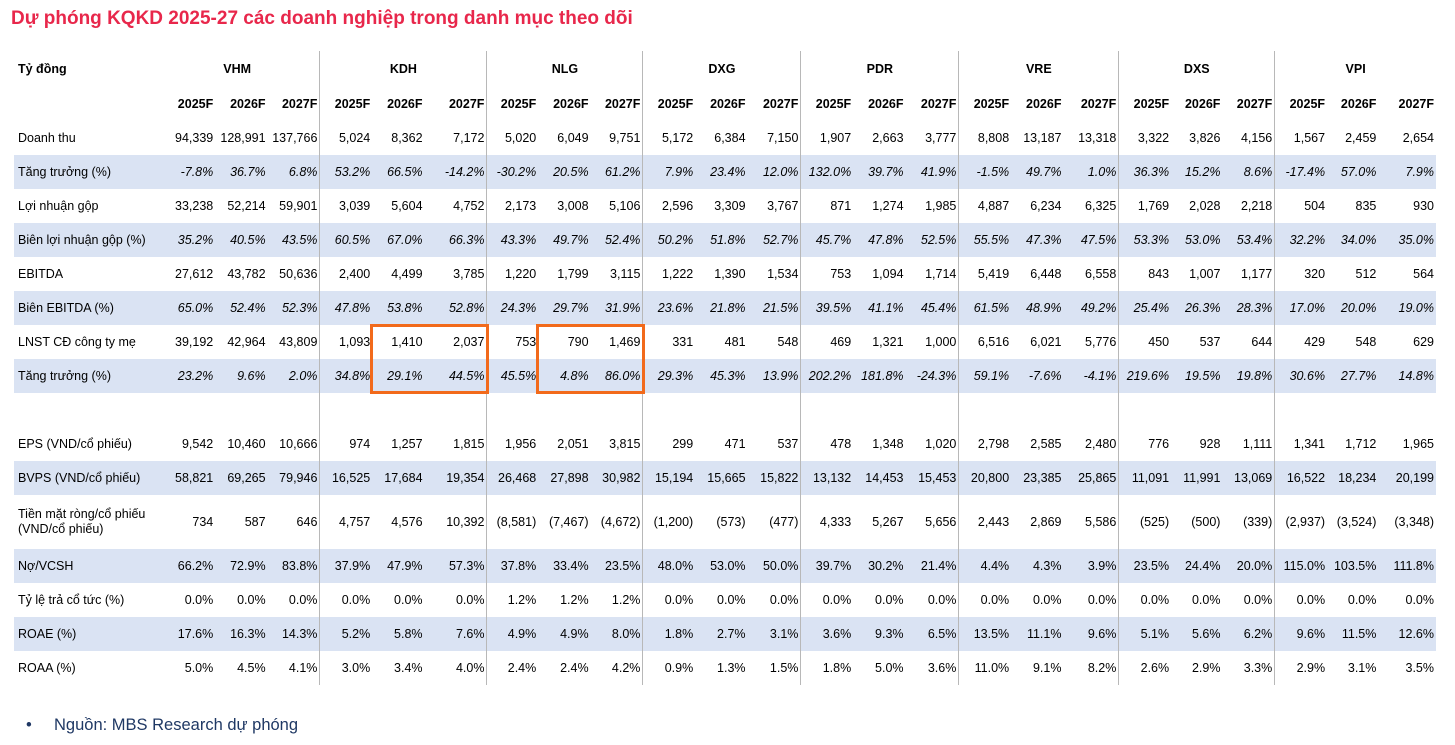 The image size is (1455, 745). I want to click on table-cell: 10,666, so click(298, 444).